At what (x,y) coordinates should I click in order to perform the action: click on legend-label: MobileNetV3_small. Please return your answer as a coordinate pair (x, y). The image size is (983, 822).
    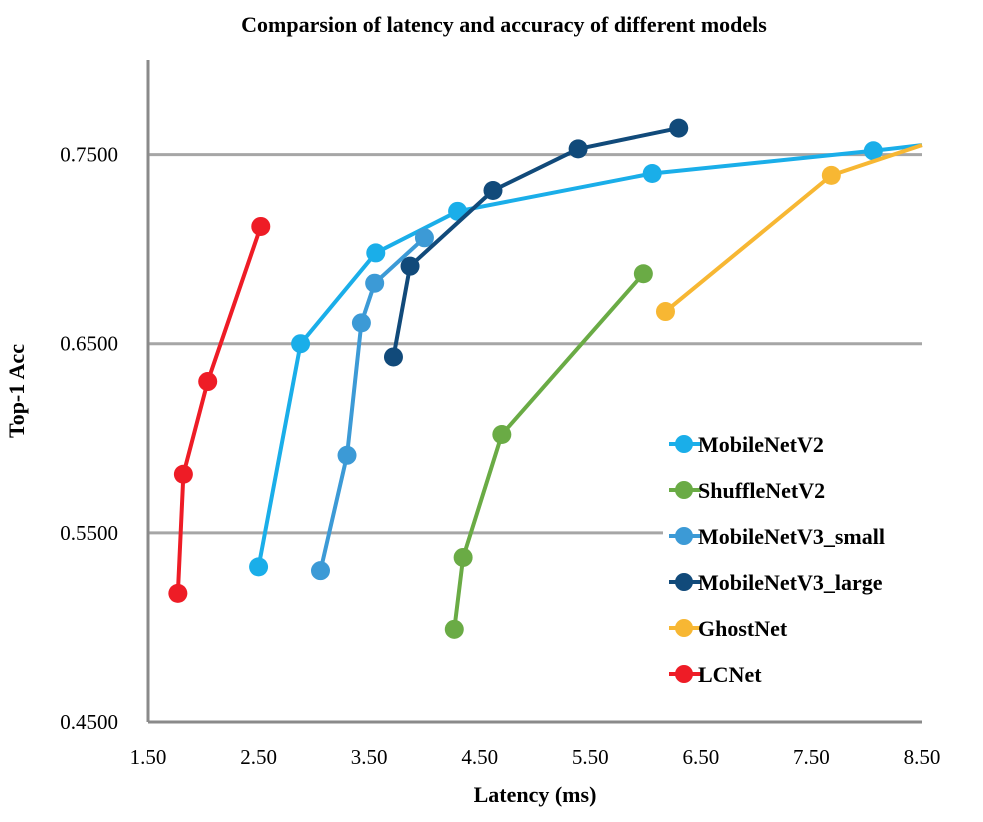
    Looking at the image, I should click on (791, 536).